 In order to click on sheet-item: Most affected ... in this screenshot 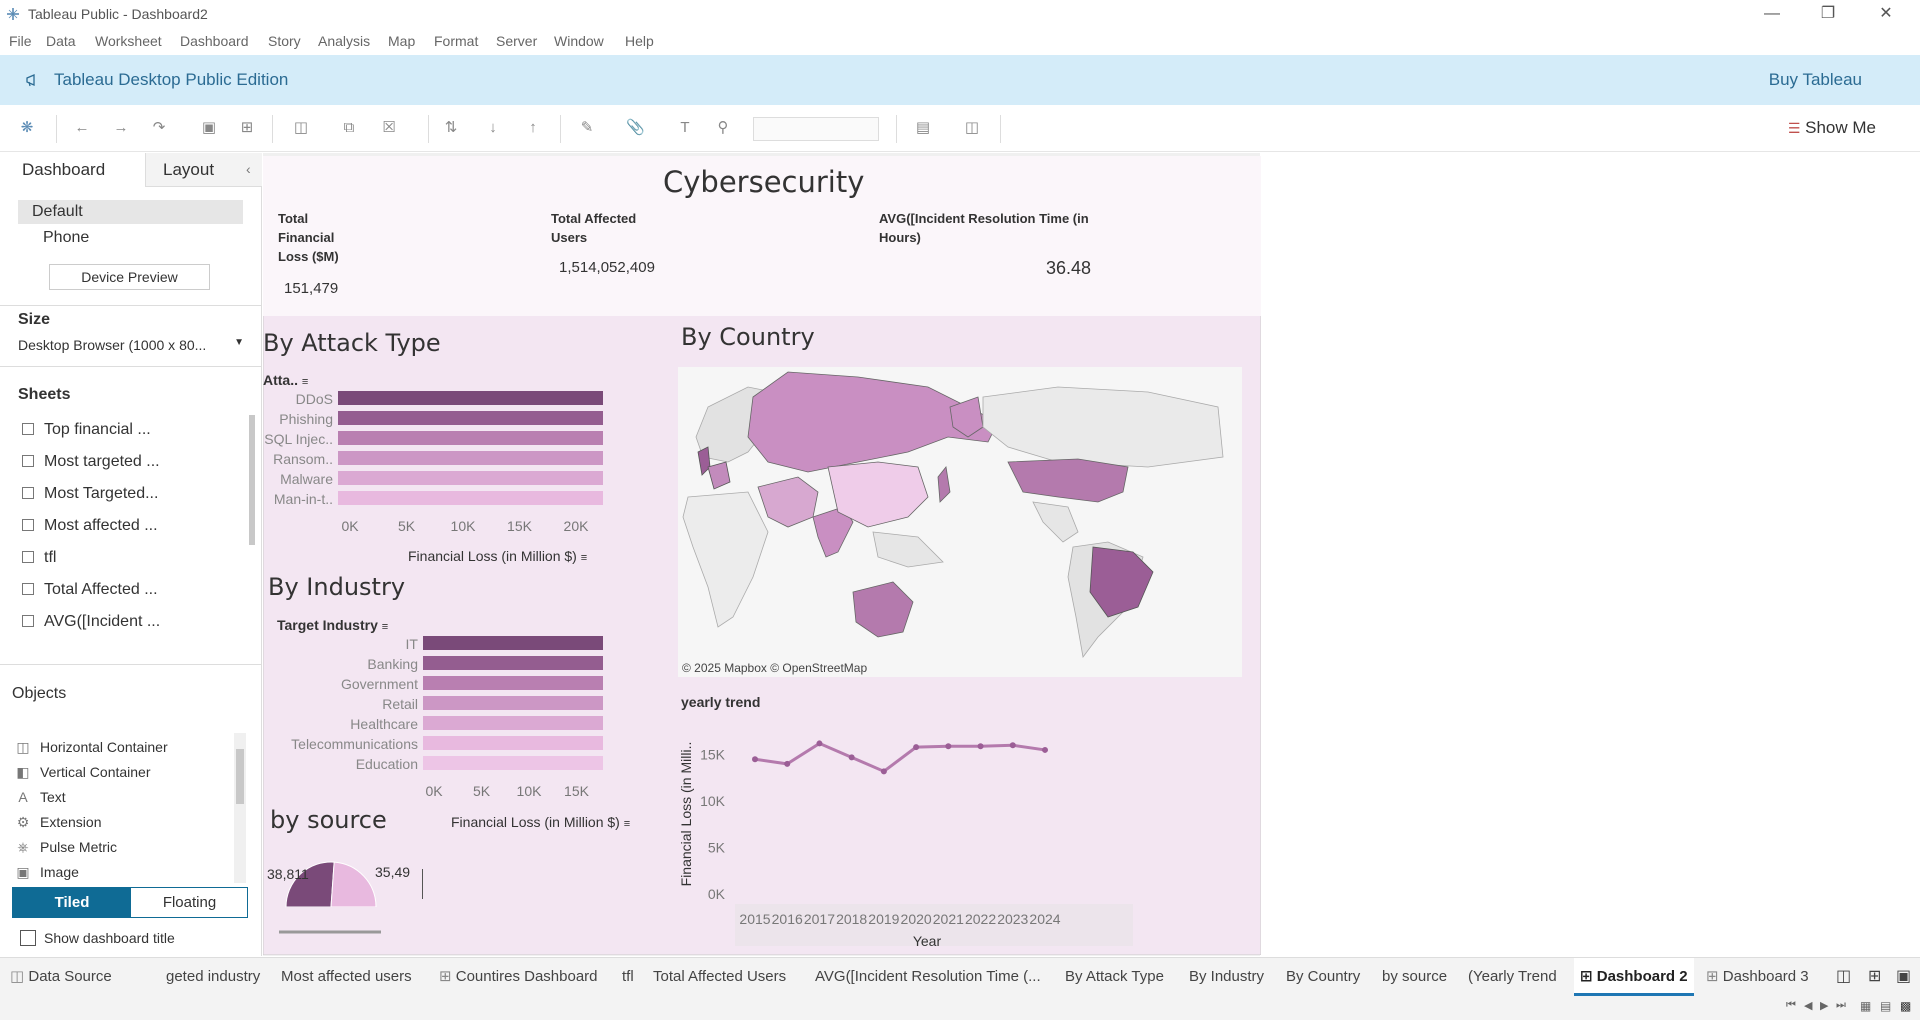, I will do `click(90, 528)`.